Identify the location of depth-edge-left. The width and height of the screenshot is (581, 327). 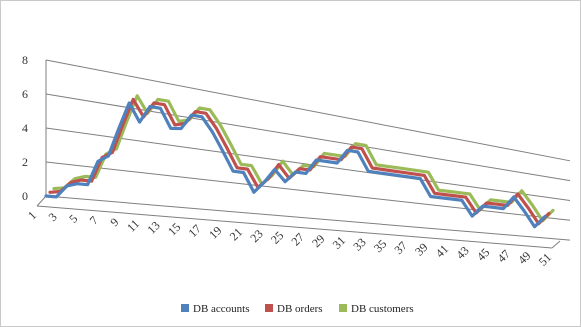
(41, 201).